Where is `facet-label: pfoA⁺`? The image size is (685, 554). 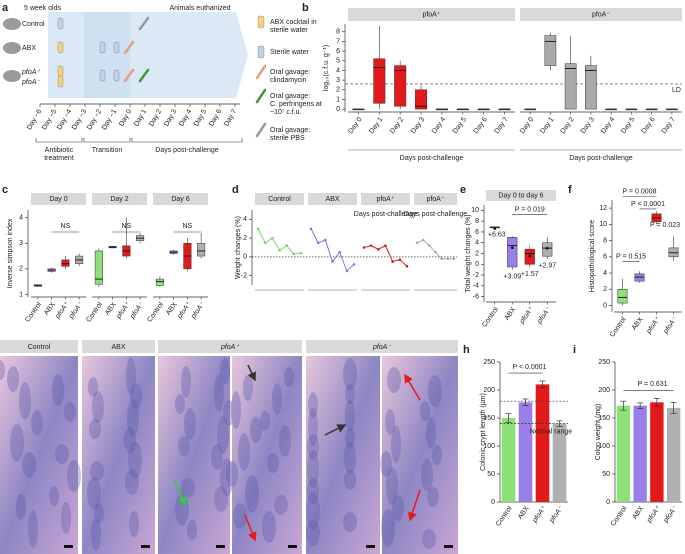 facet-label: pfoA⁺ is located at coordinates (431, 14).